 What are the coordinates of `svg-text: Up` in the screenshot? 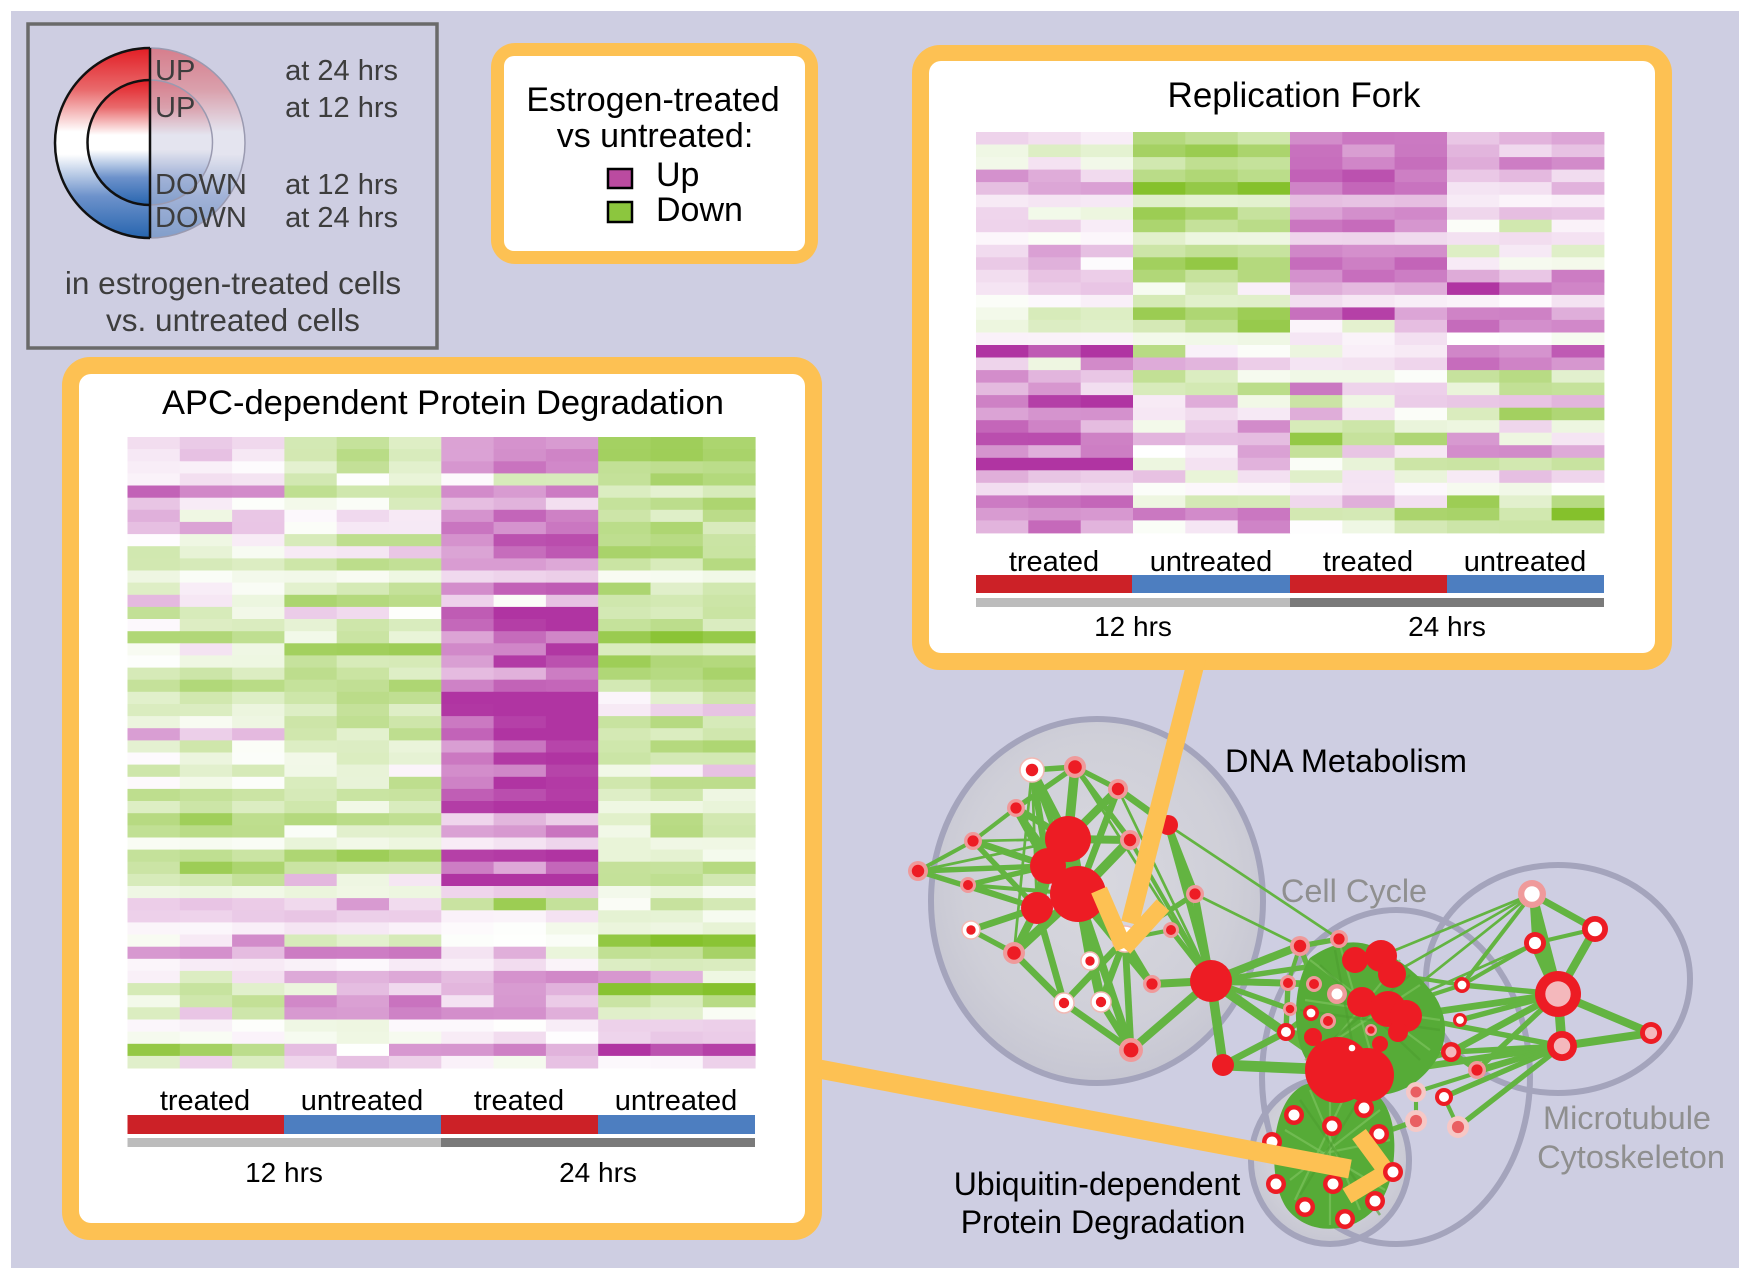 It's located at (677, 175).